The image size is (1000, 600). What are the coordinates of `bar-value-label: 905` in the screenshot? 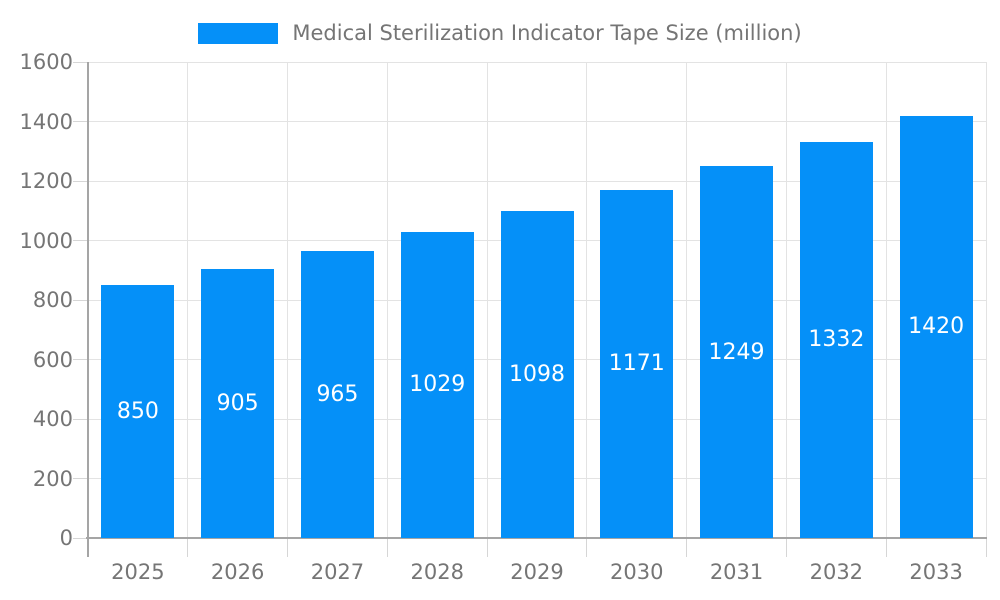 It's located at (237, 403).